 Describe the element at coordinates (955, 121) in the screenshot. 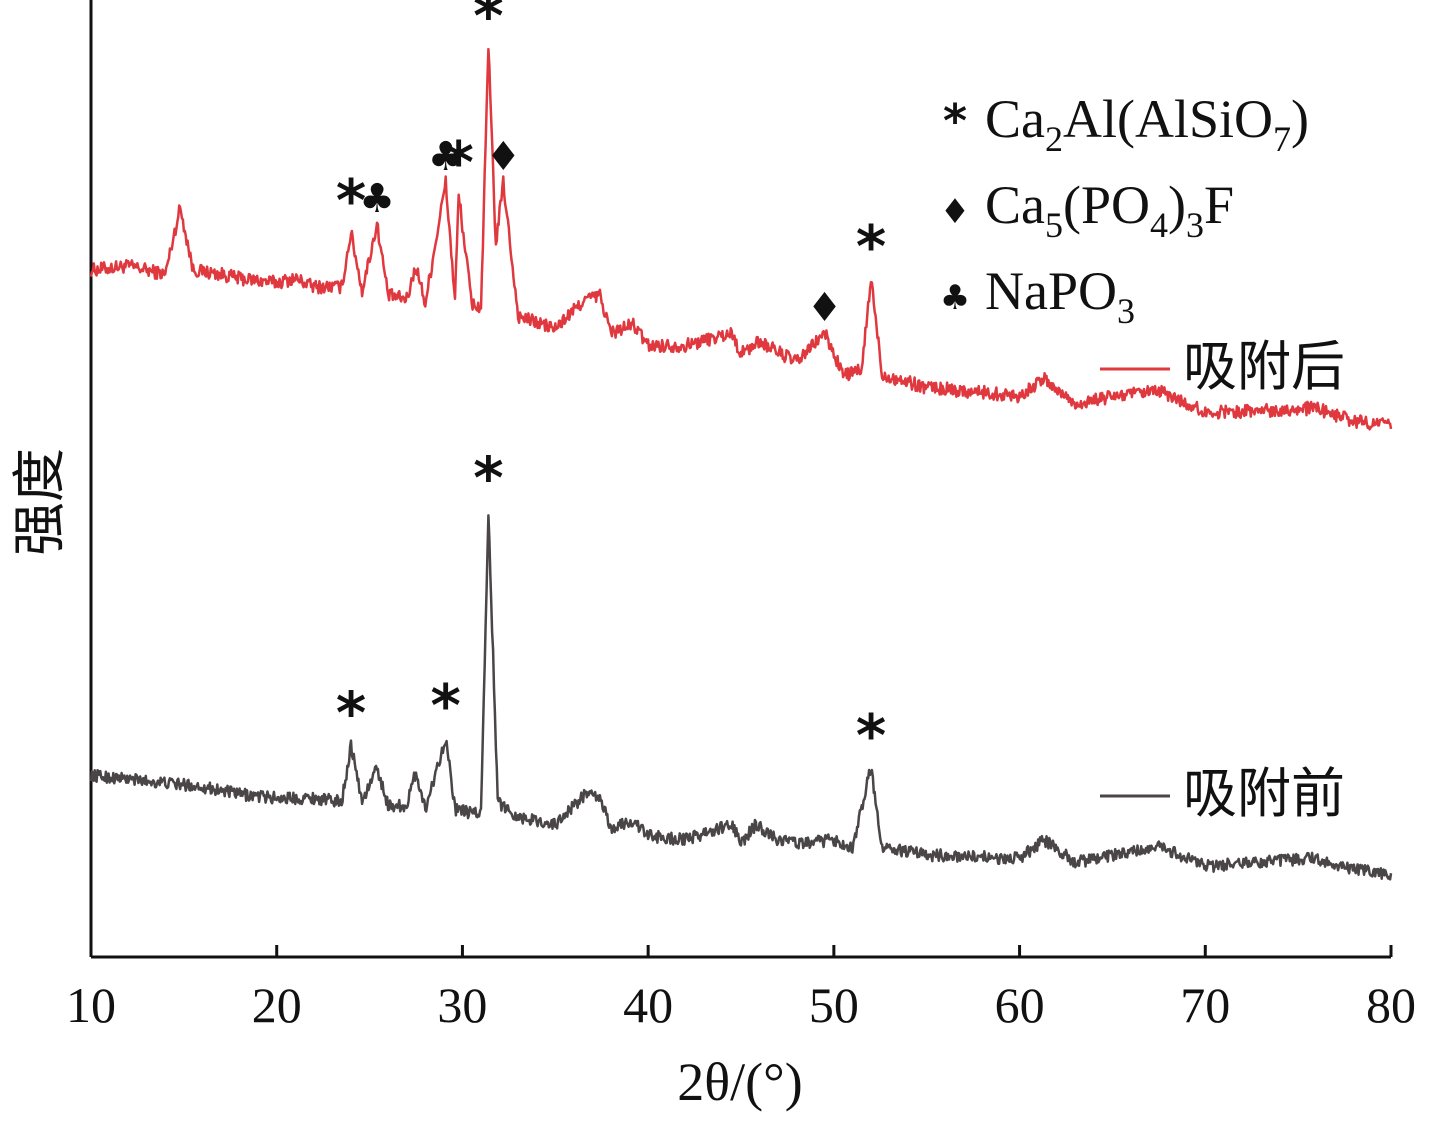

I see `phase-legend-symbol: *` at that location.